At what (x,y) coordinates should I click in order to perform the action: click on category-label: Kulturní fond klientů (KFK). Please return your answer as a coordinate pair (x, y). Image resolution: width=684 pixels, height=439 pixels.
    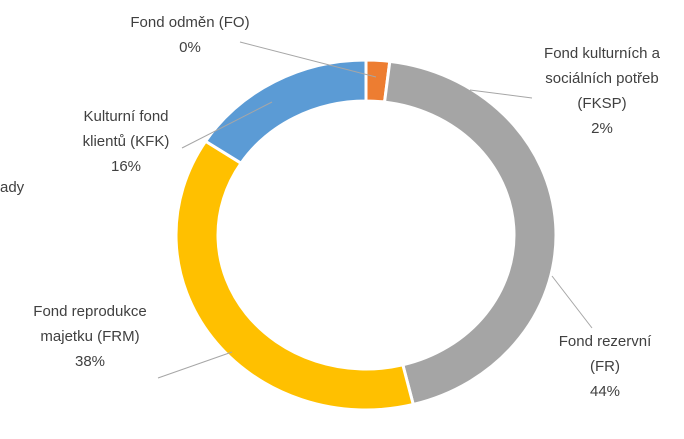
    Looking at the image, I should click on (126, 129).